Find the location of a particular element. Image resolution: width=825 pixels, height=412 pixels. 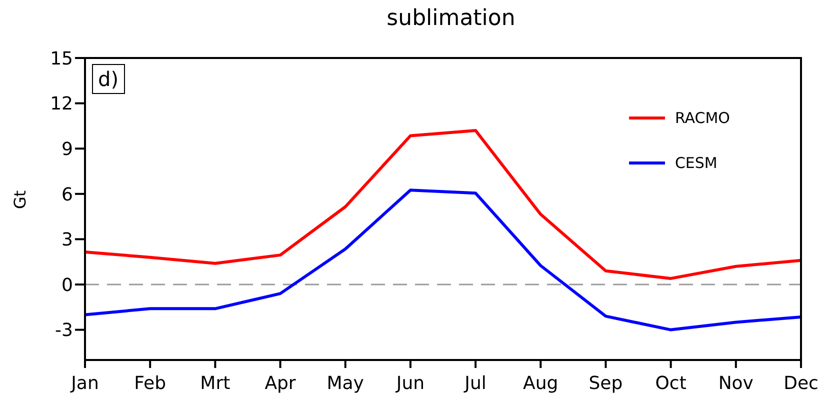

x-tick-label: May is located at coordinates (345, 383).